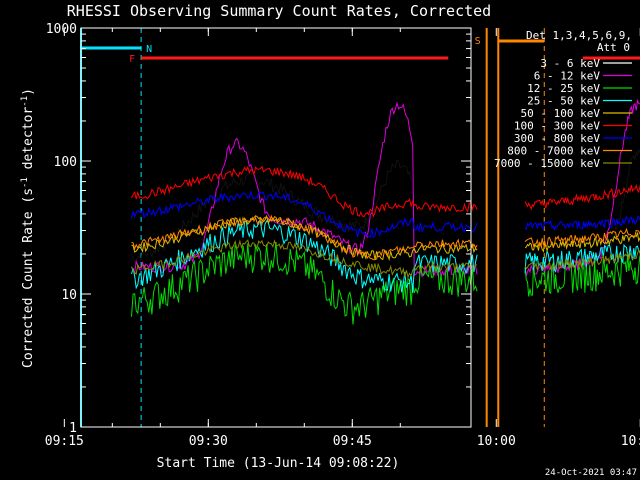 The width and height of the screenshot is (640, 480). What do you see at coordinates (278, 463) in the screenshot?
I see `x-axis-label: Start Time (13-Jun-14 09:08:22)` at bounding box center [278, 463].